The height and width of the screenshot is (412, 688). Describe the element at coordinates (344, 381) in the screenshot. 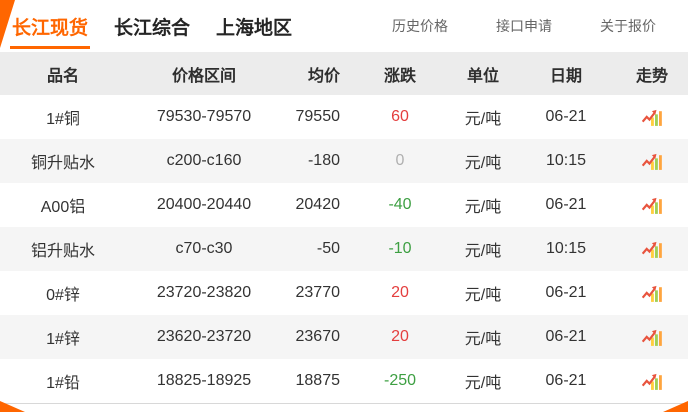

I see `table-row: 1#铅 18825-18925 18875 -250 元/吨 06-21` at that location.